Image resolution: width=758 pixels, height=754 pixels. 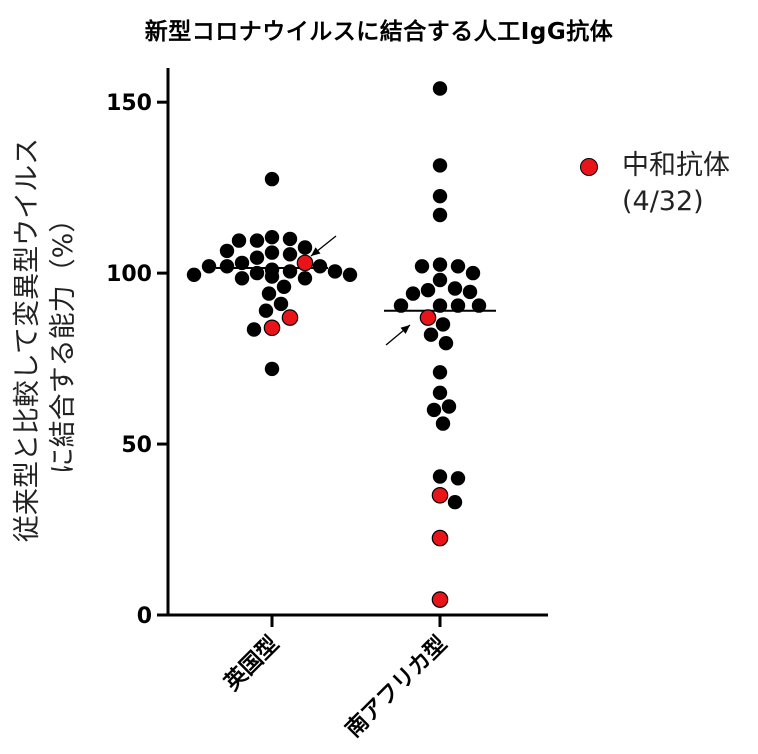 I want to click on y-tick-label-0: 0, so click(x=144, y=616).